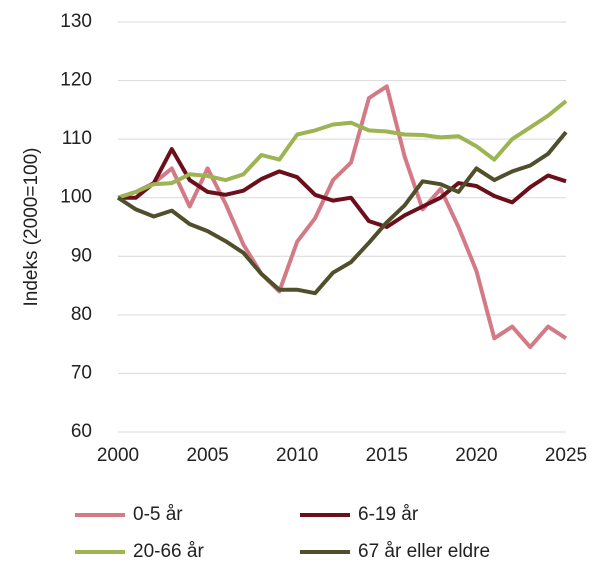 This screenshot has width=597, height=562. What do you see at coordinates (168, 551) in the screenshot?
I see `legend-label: 20-66 år` at bounding box center [168, 551].